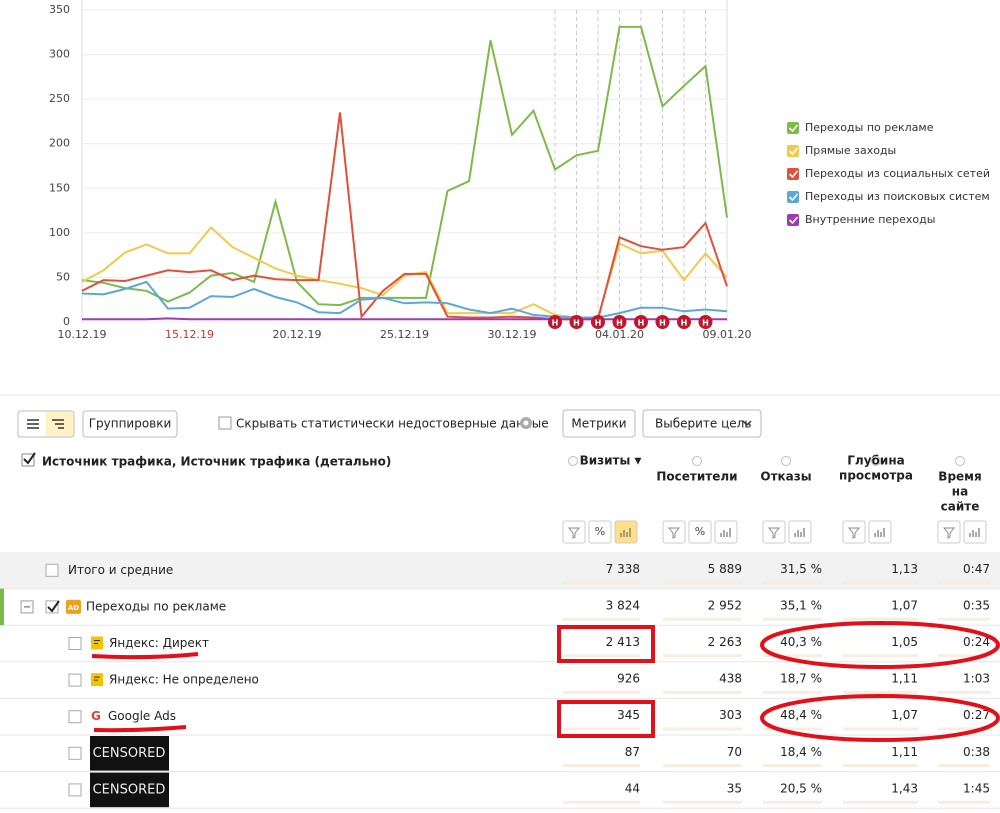 This screenshot has width=1000, height=813. Describe the element at coordinates (225, 423) in the screenshot. I see `checkbox` at that location.